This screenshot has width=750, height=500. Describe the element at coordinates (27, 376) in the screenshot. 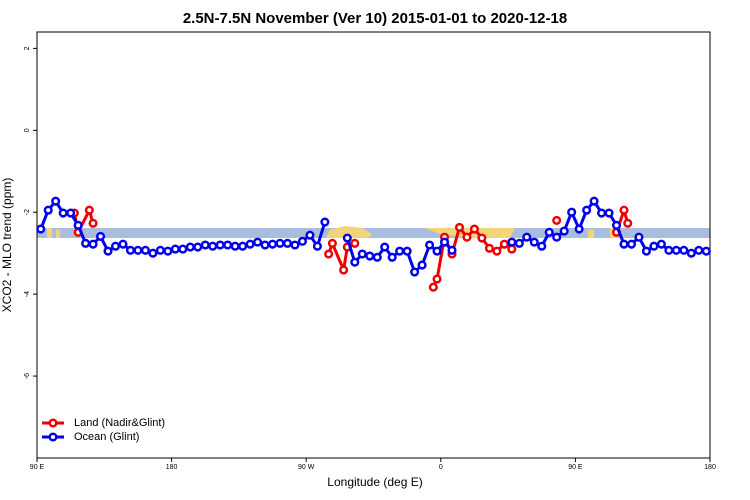

I see `y-tick-label: -6` at that location.